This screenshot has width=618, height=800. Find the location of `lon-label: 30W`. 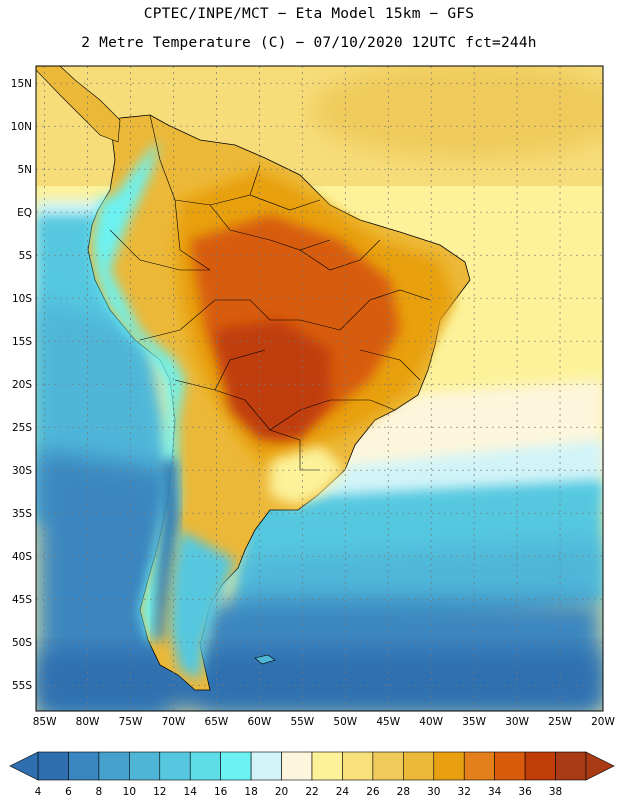

lon-label: 30W is located at coordinates (517, 722).